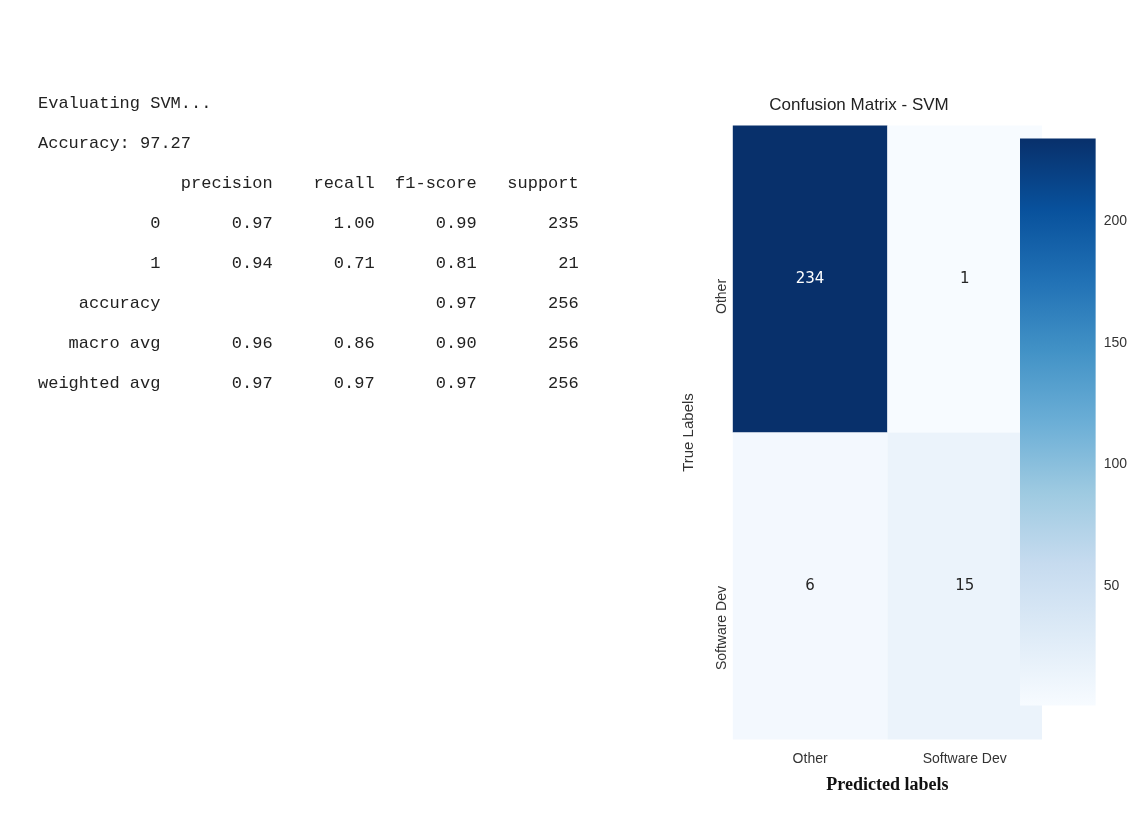  Describe the element at coordinates (688, 432) in the screenshot. I see `y-axis-title: True Labels` at that location.